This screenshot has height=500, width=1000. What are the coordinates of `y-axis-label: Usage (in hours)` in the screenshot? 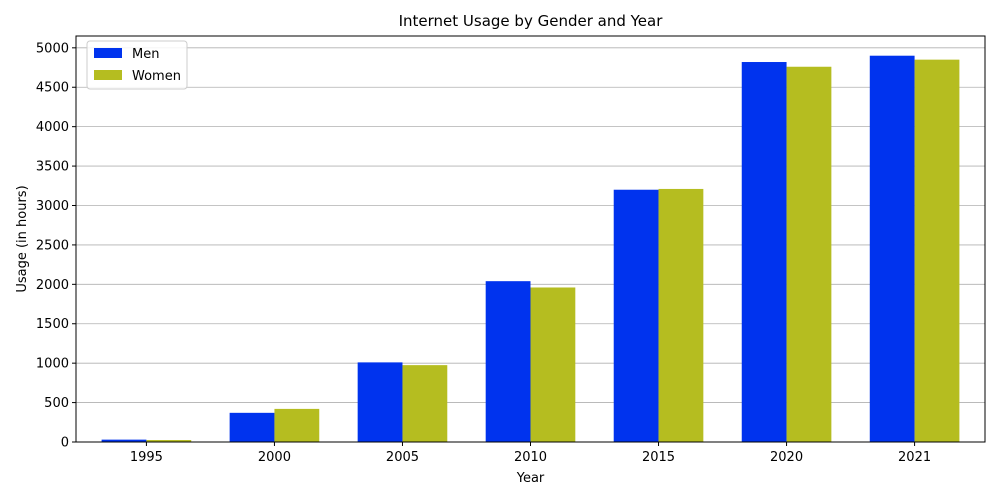 It's located at (22, 238).